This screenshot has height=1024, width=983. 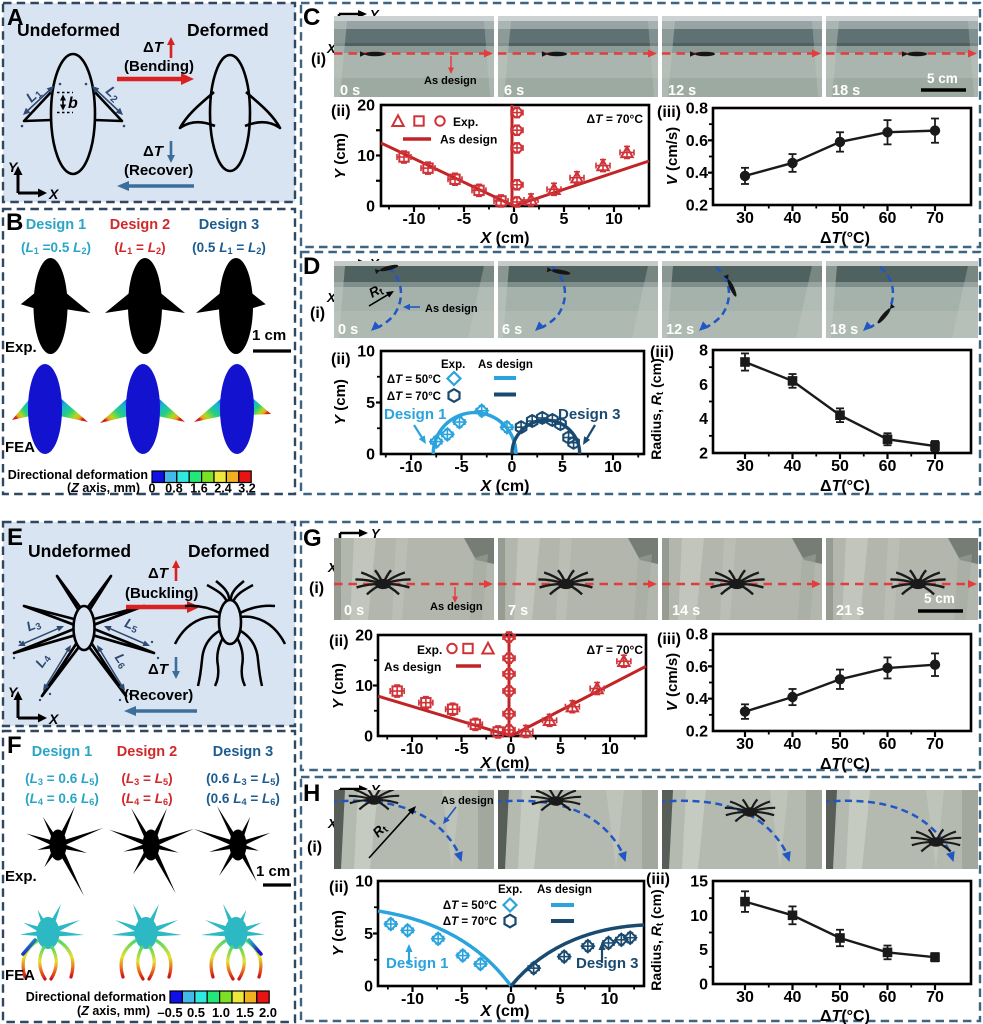 What do you see at coordinates (20, 447) in the screenshot?
I see `svg-text: FEA` at bounding box center [20, 447].